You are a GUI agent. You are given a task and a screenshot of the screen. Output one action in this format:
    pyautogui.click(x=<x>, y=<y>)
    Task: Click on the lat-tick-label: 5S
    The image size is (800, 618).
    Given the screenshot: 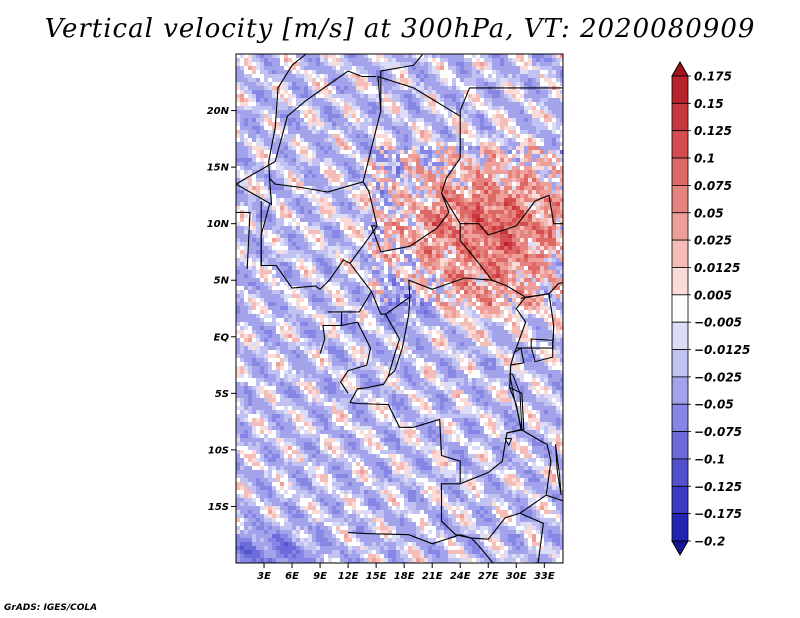 What is the action you would take?
    pyautogui.click(x=222, y=394)
    